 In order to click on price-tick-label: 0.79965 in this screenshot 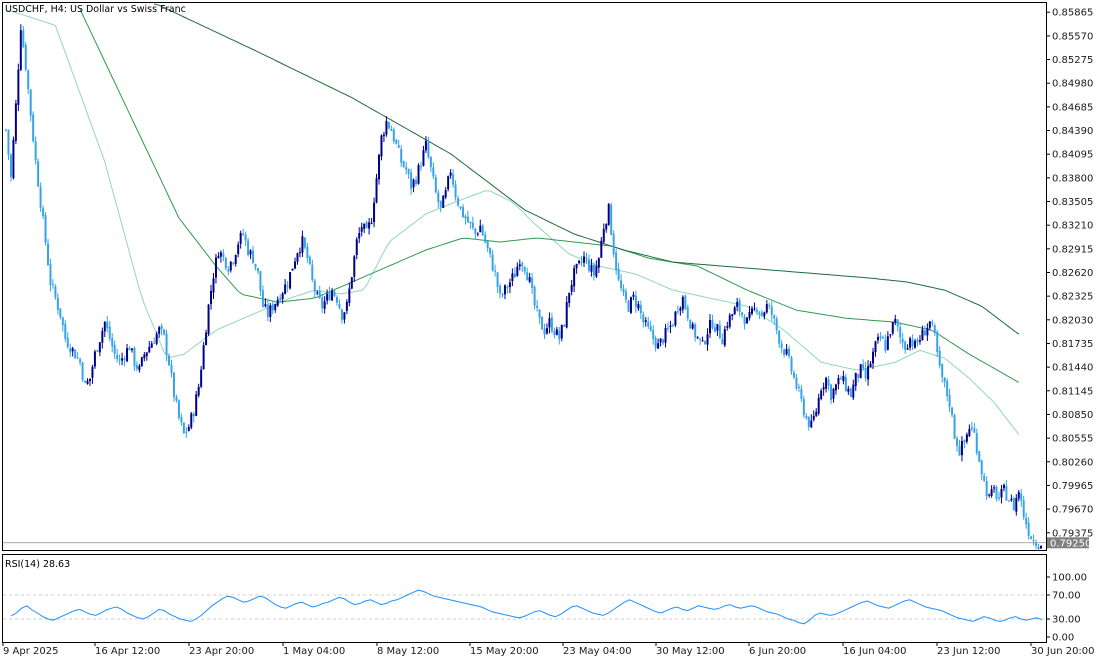, I will do `click(1072, 486)`.